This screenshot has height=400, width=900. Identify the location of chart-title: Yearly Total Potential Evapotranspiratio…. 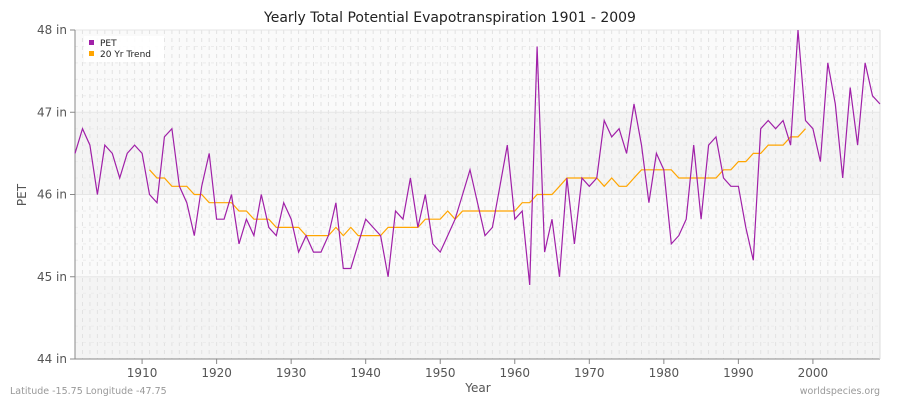
(449, 18).